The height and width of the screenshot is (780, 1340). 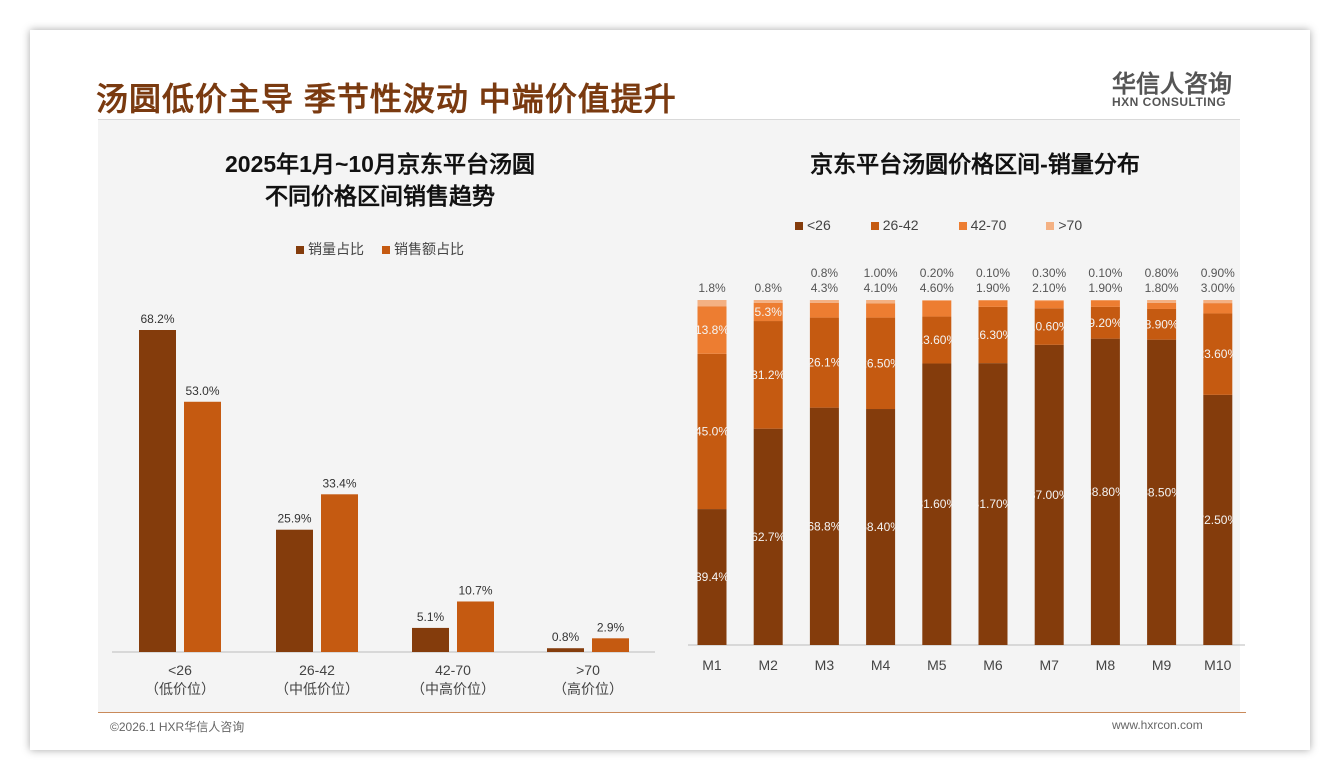 What do you see at coordinates (453, 689) in the screenshot?
I see `x-tick-sublabel: （中高价位）` at bounding box center [453, 689].